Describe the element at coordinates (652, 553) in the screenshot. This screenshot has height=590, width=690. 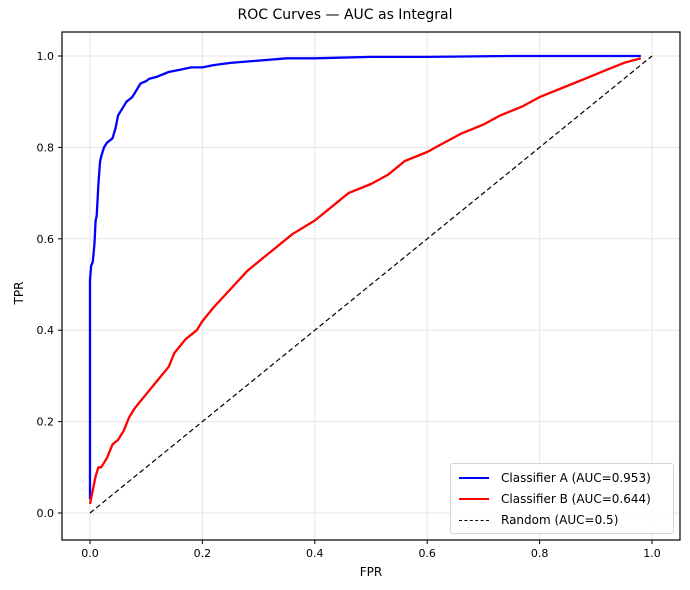
I see `x-tick-label: 1.0` at that location.